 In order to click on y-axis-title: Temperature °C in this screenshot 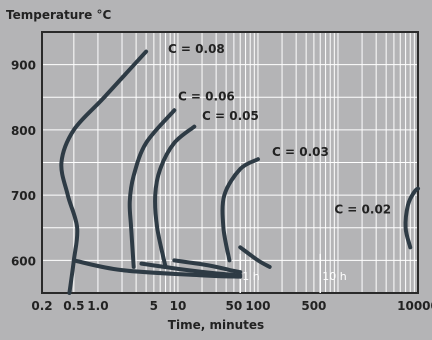, I will do `click(59, 15)`.